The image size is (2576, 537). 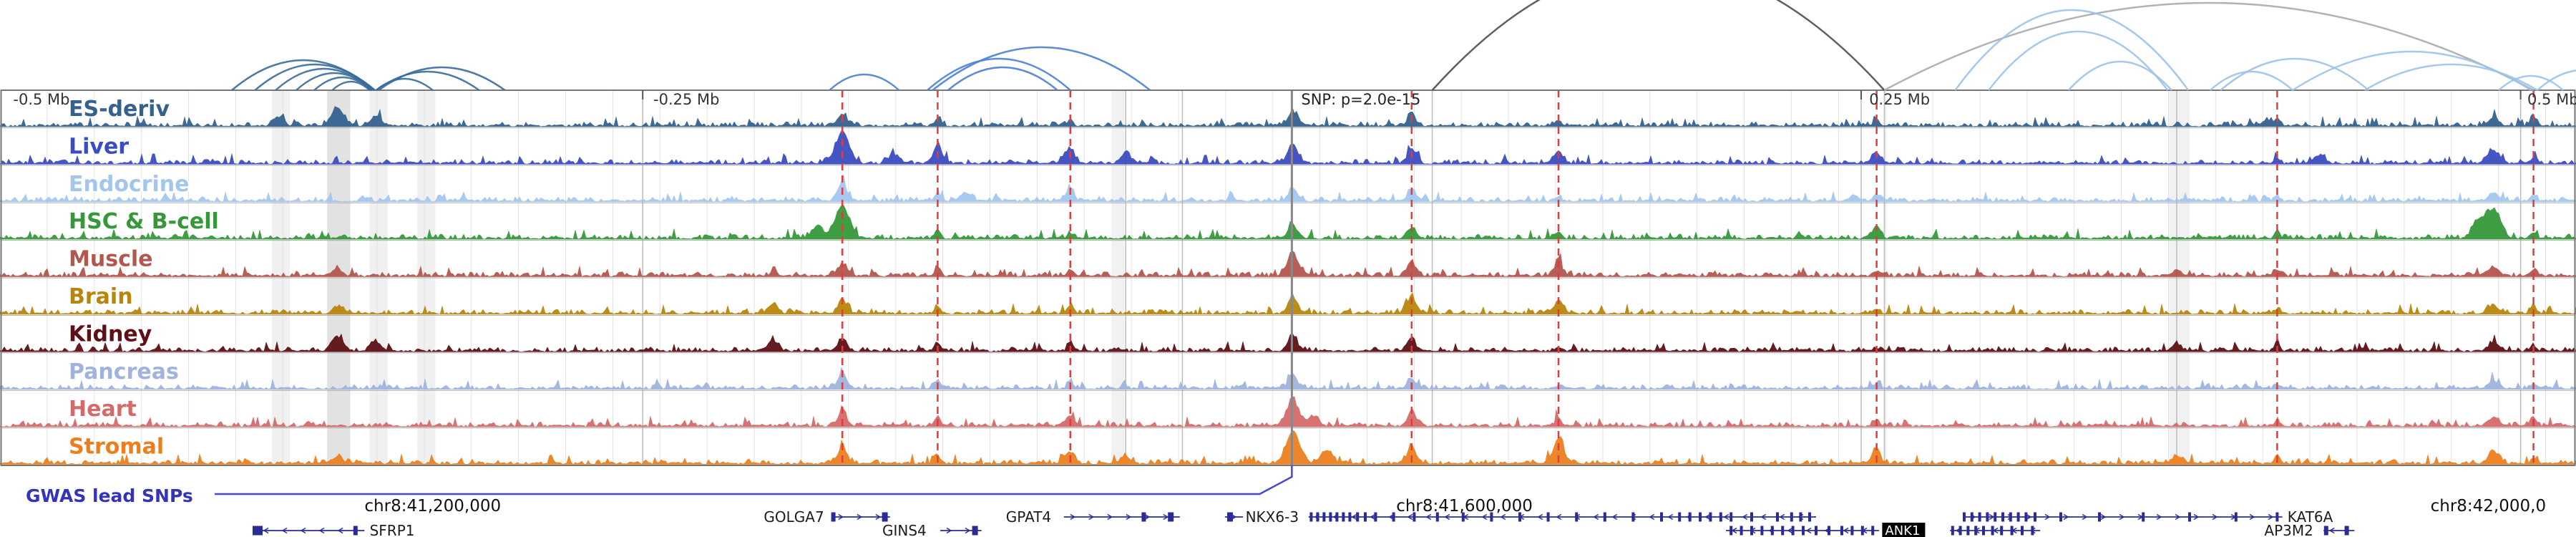 I want to click on axis-label-0-25-mb: -0.25 Mb, so click(x=686, y=99).